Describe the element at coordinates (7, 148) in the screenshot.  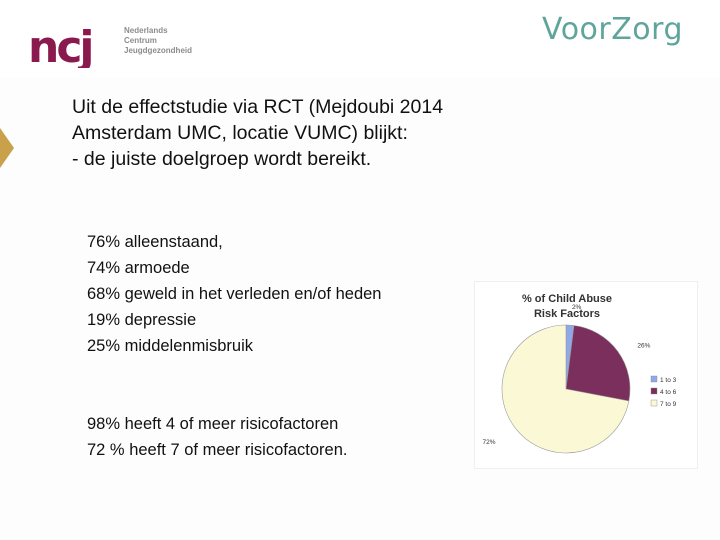
I see `accent-arrow-icon` at that location.